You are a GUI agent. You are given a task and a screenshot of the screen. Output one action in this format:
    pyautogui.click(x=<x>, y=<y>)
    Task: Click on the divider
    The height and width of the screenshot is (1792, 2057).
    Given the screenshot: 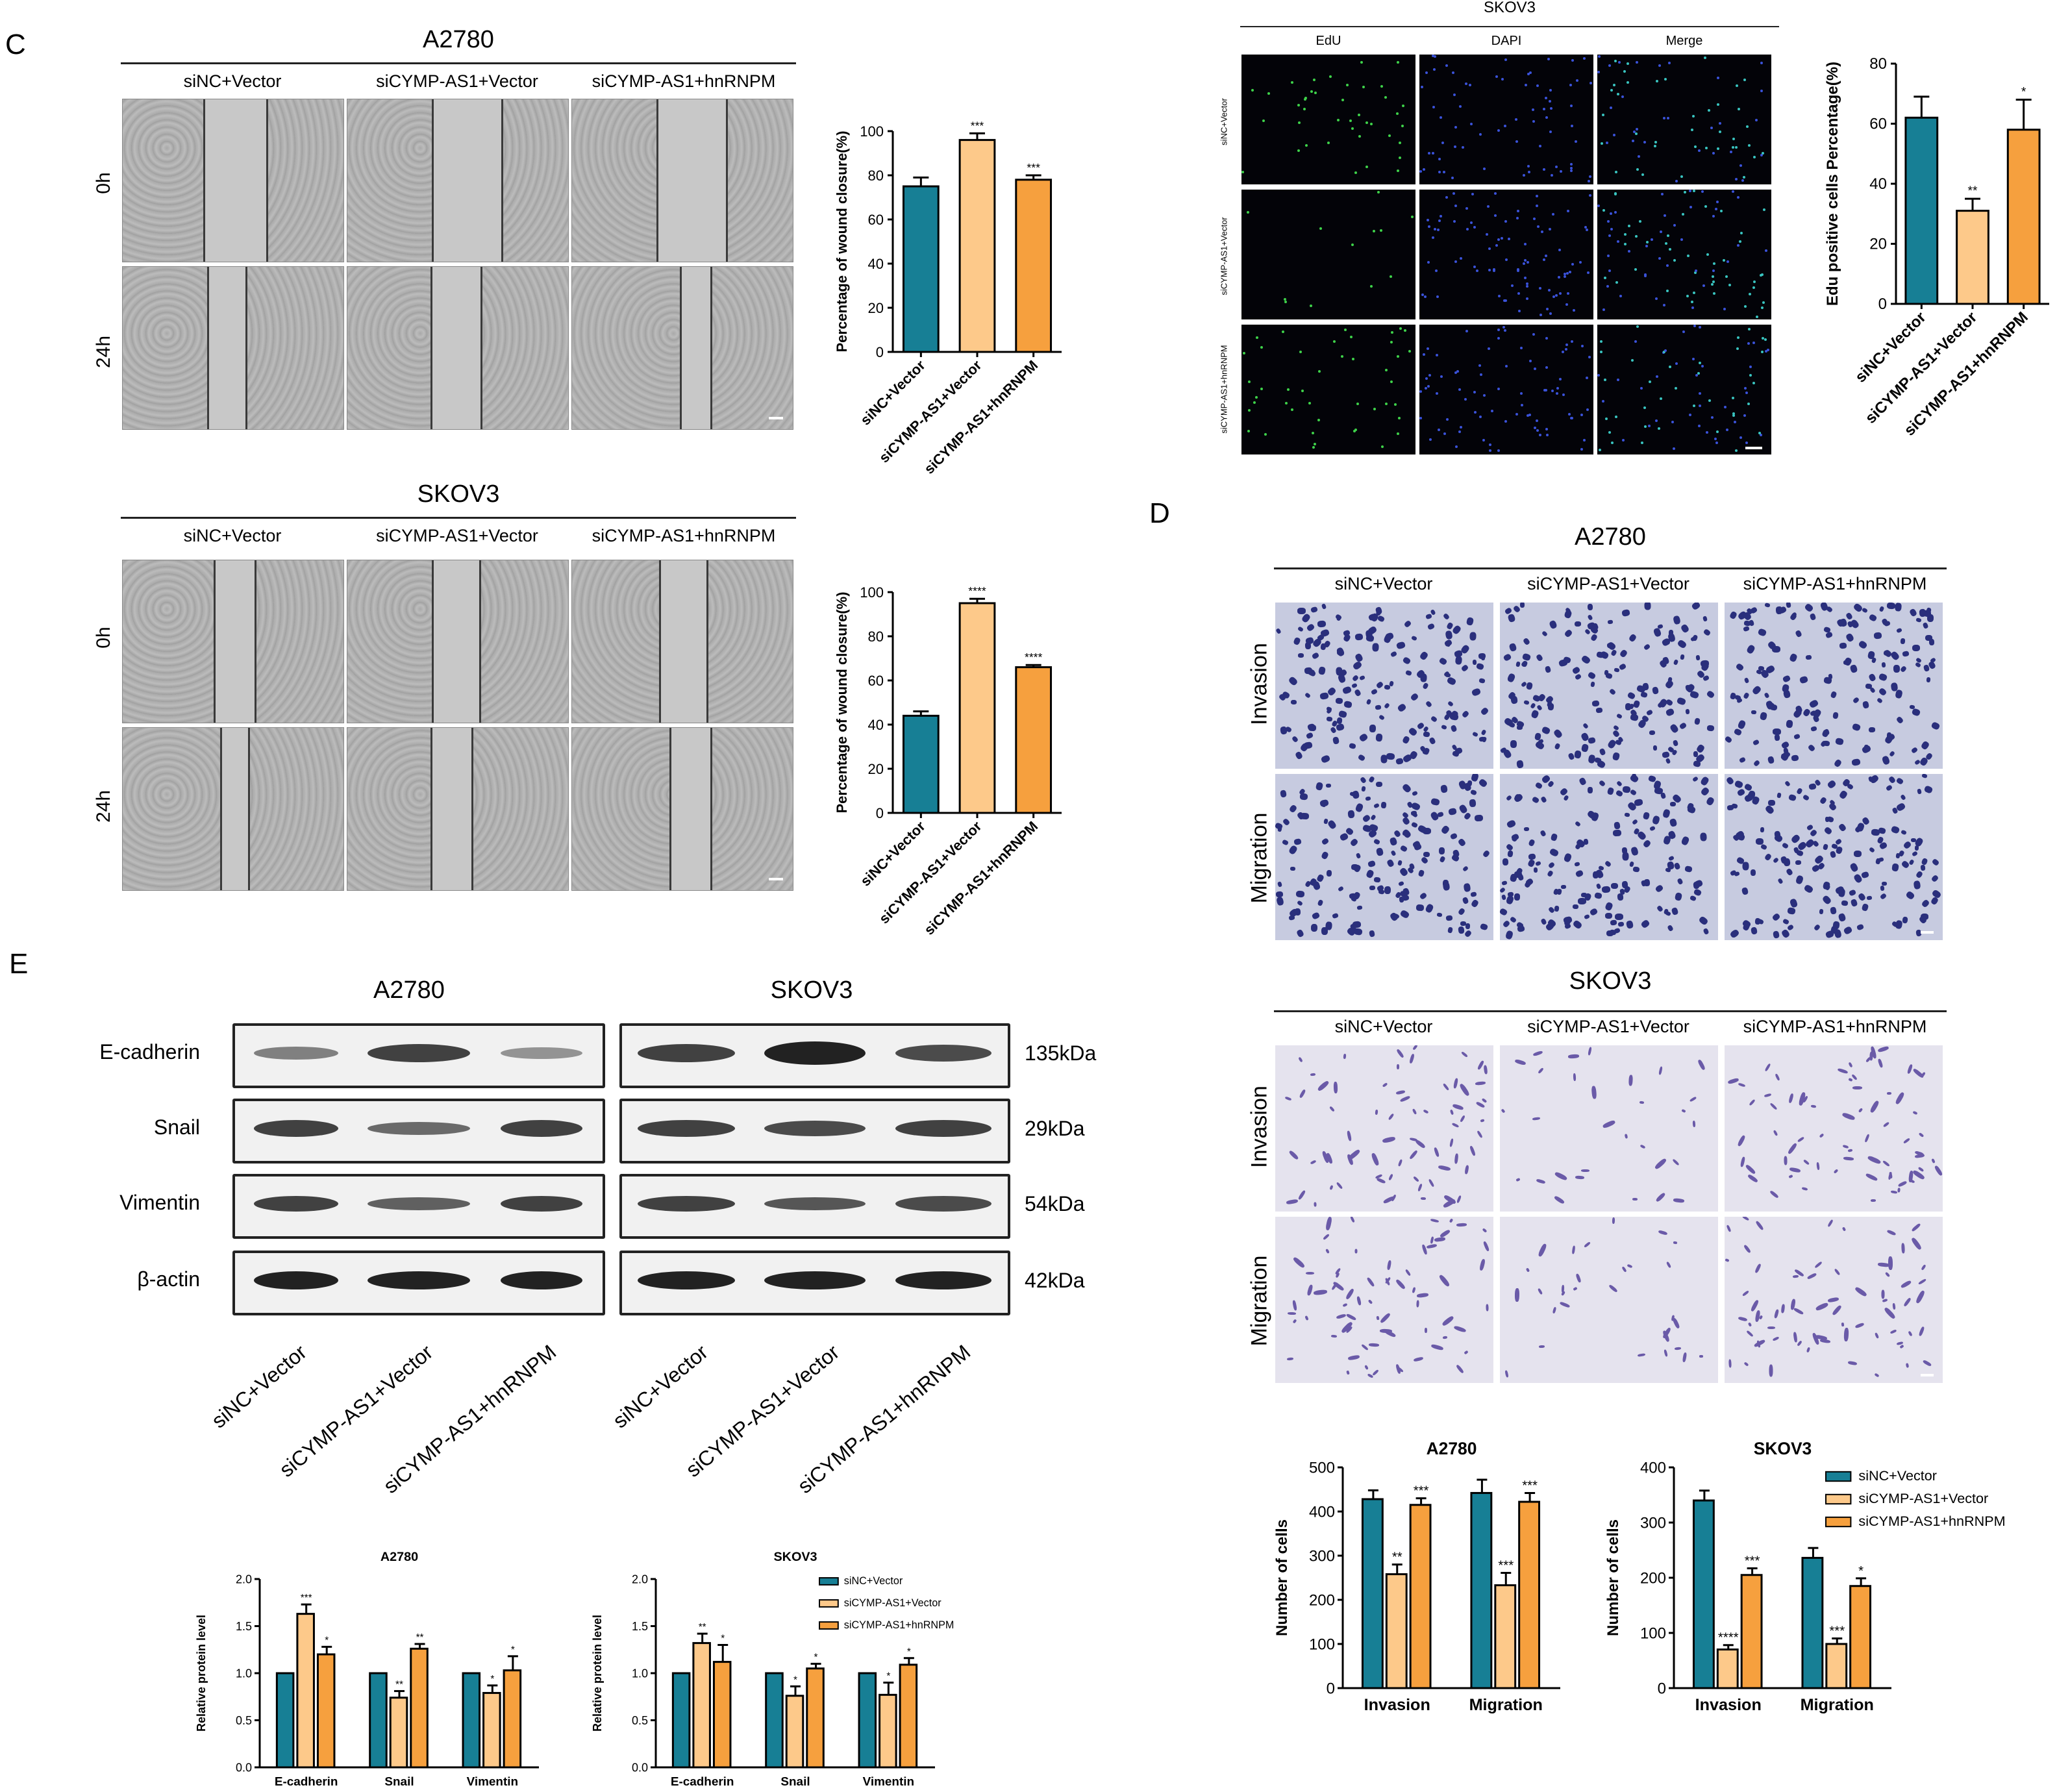 What is the action you would take?
    pyautogui.click(x=1610, y=1011)
    